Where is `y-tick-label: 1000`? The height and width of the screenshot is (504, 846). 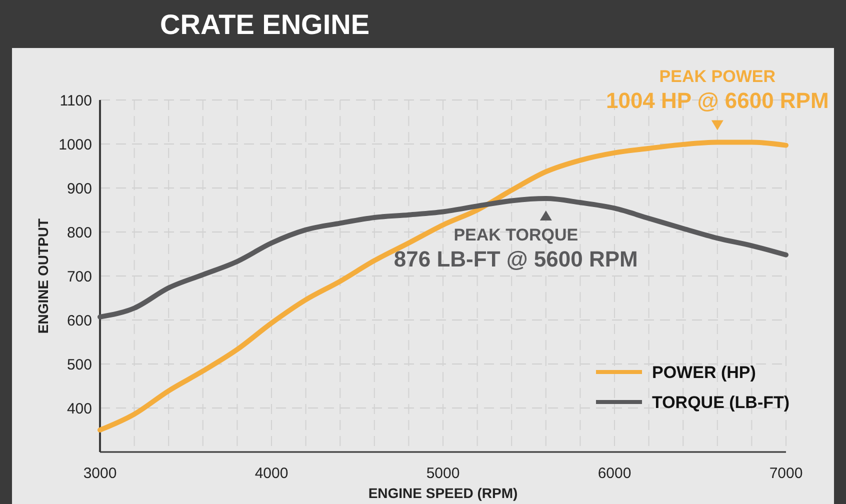
y-tick-label: 1000 is located at coordinates (75, 145).